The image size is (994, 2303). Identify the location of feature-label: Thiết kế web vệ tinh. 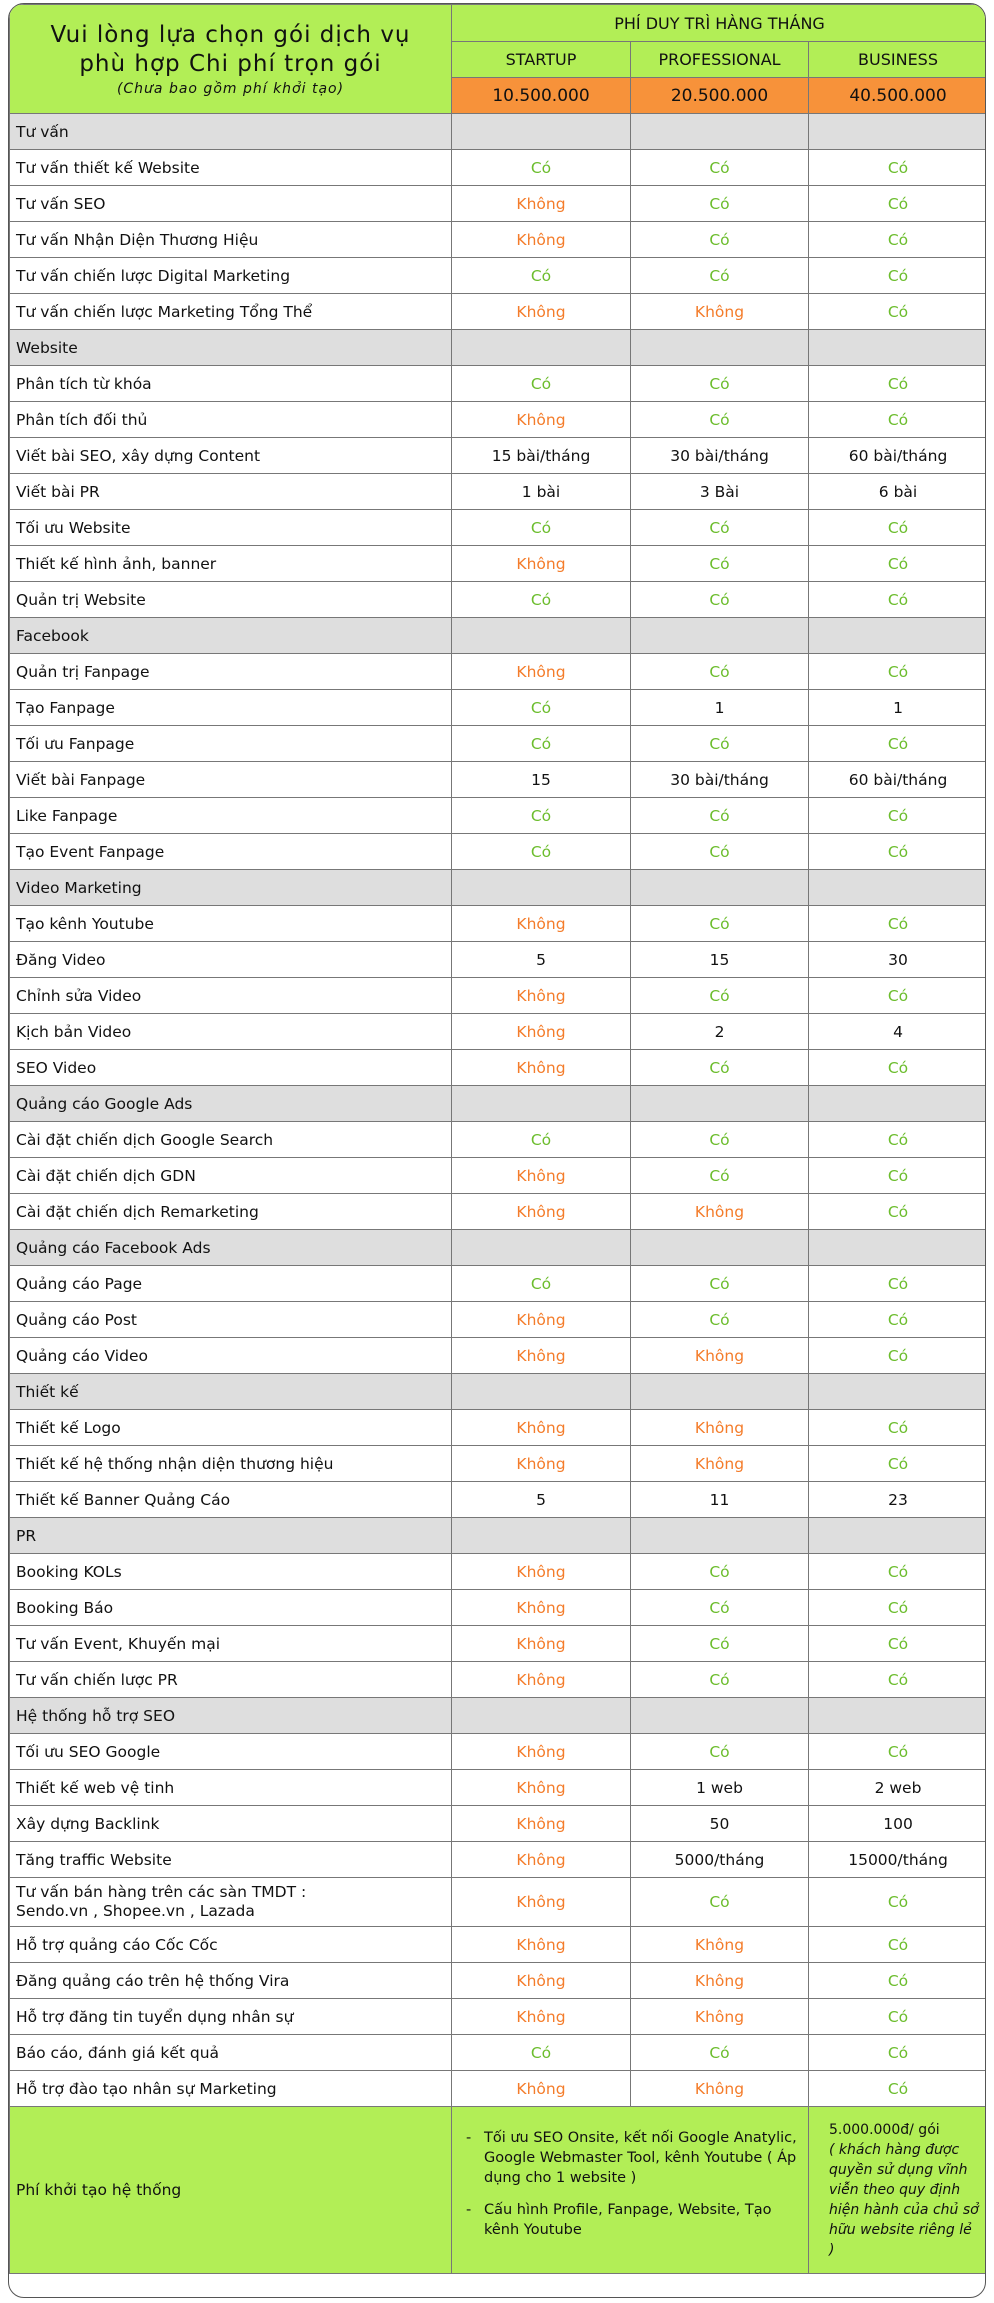
(230, 1787).